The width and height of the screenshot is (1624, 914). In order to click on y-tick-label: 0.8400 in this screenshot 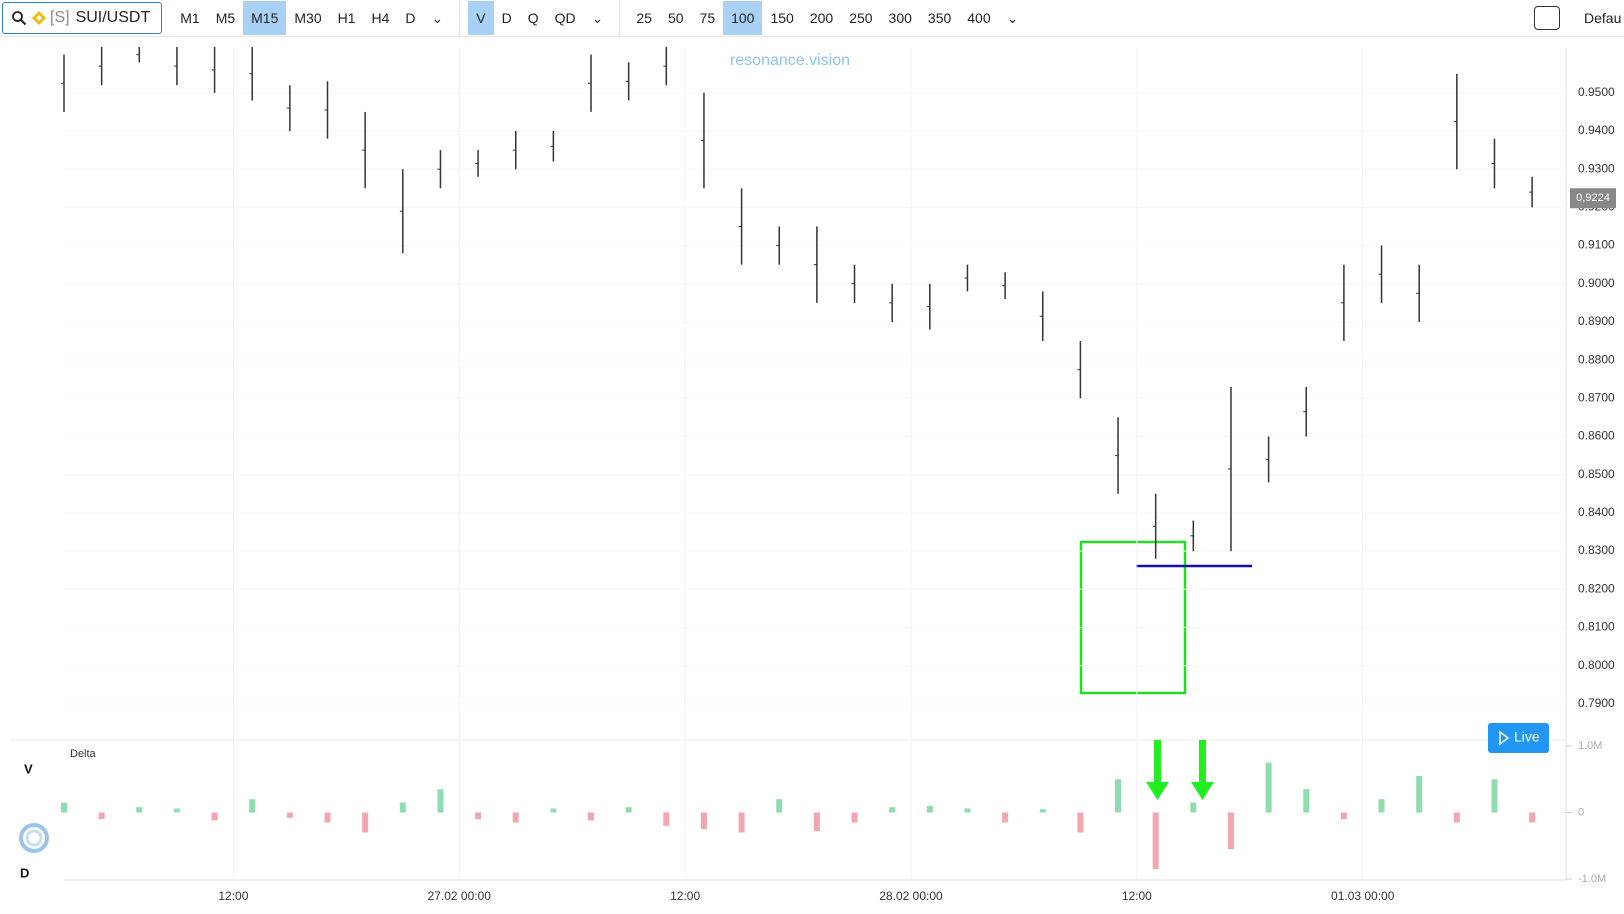, I will do `click(1596, 512)`.